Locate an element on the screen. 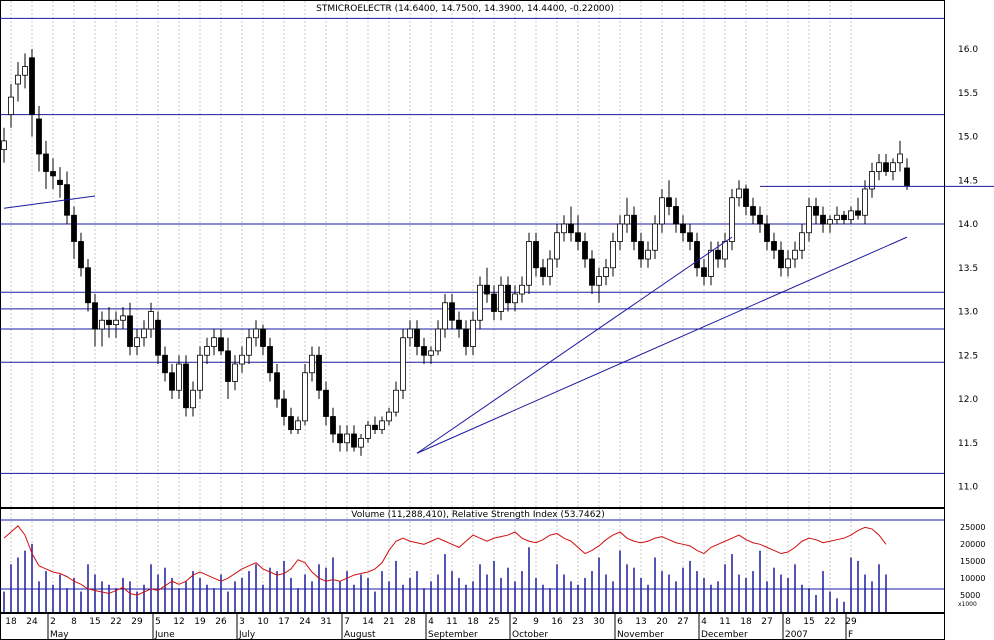 The width and height of the screenshot is (994, 640). month-label: August is located at coordinates (360, 635).